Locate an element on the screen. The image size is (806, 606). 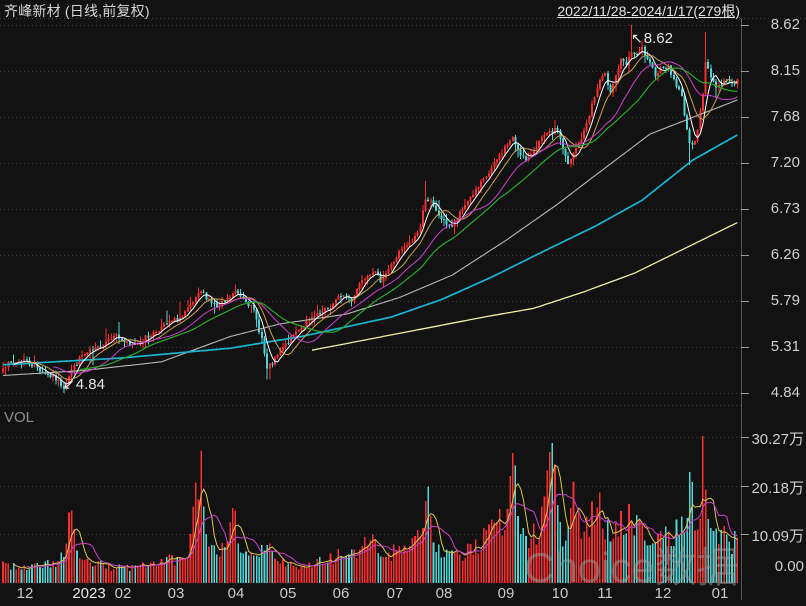
x-axis-month-label: 07 is located at coordinates (395, 593).